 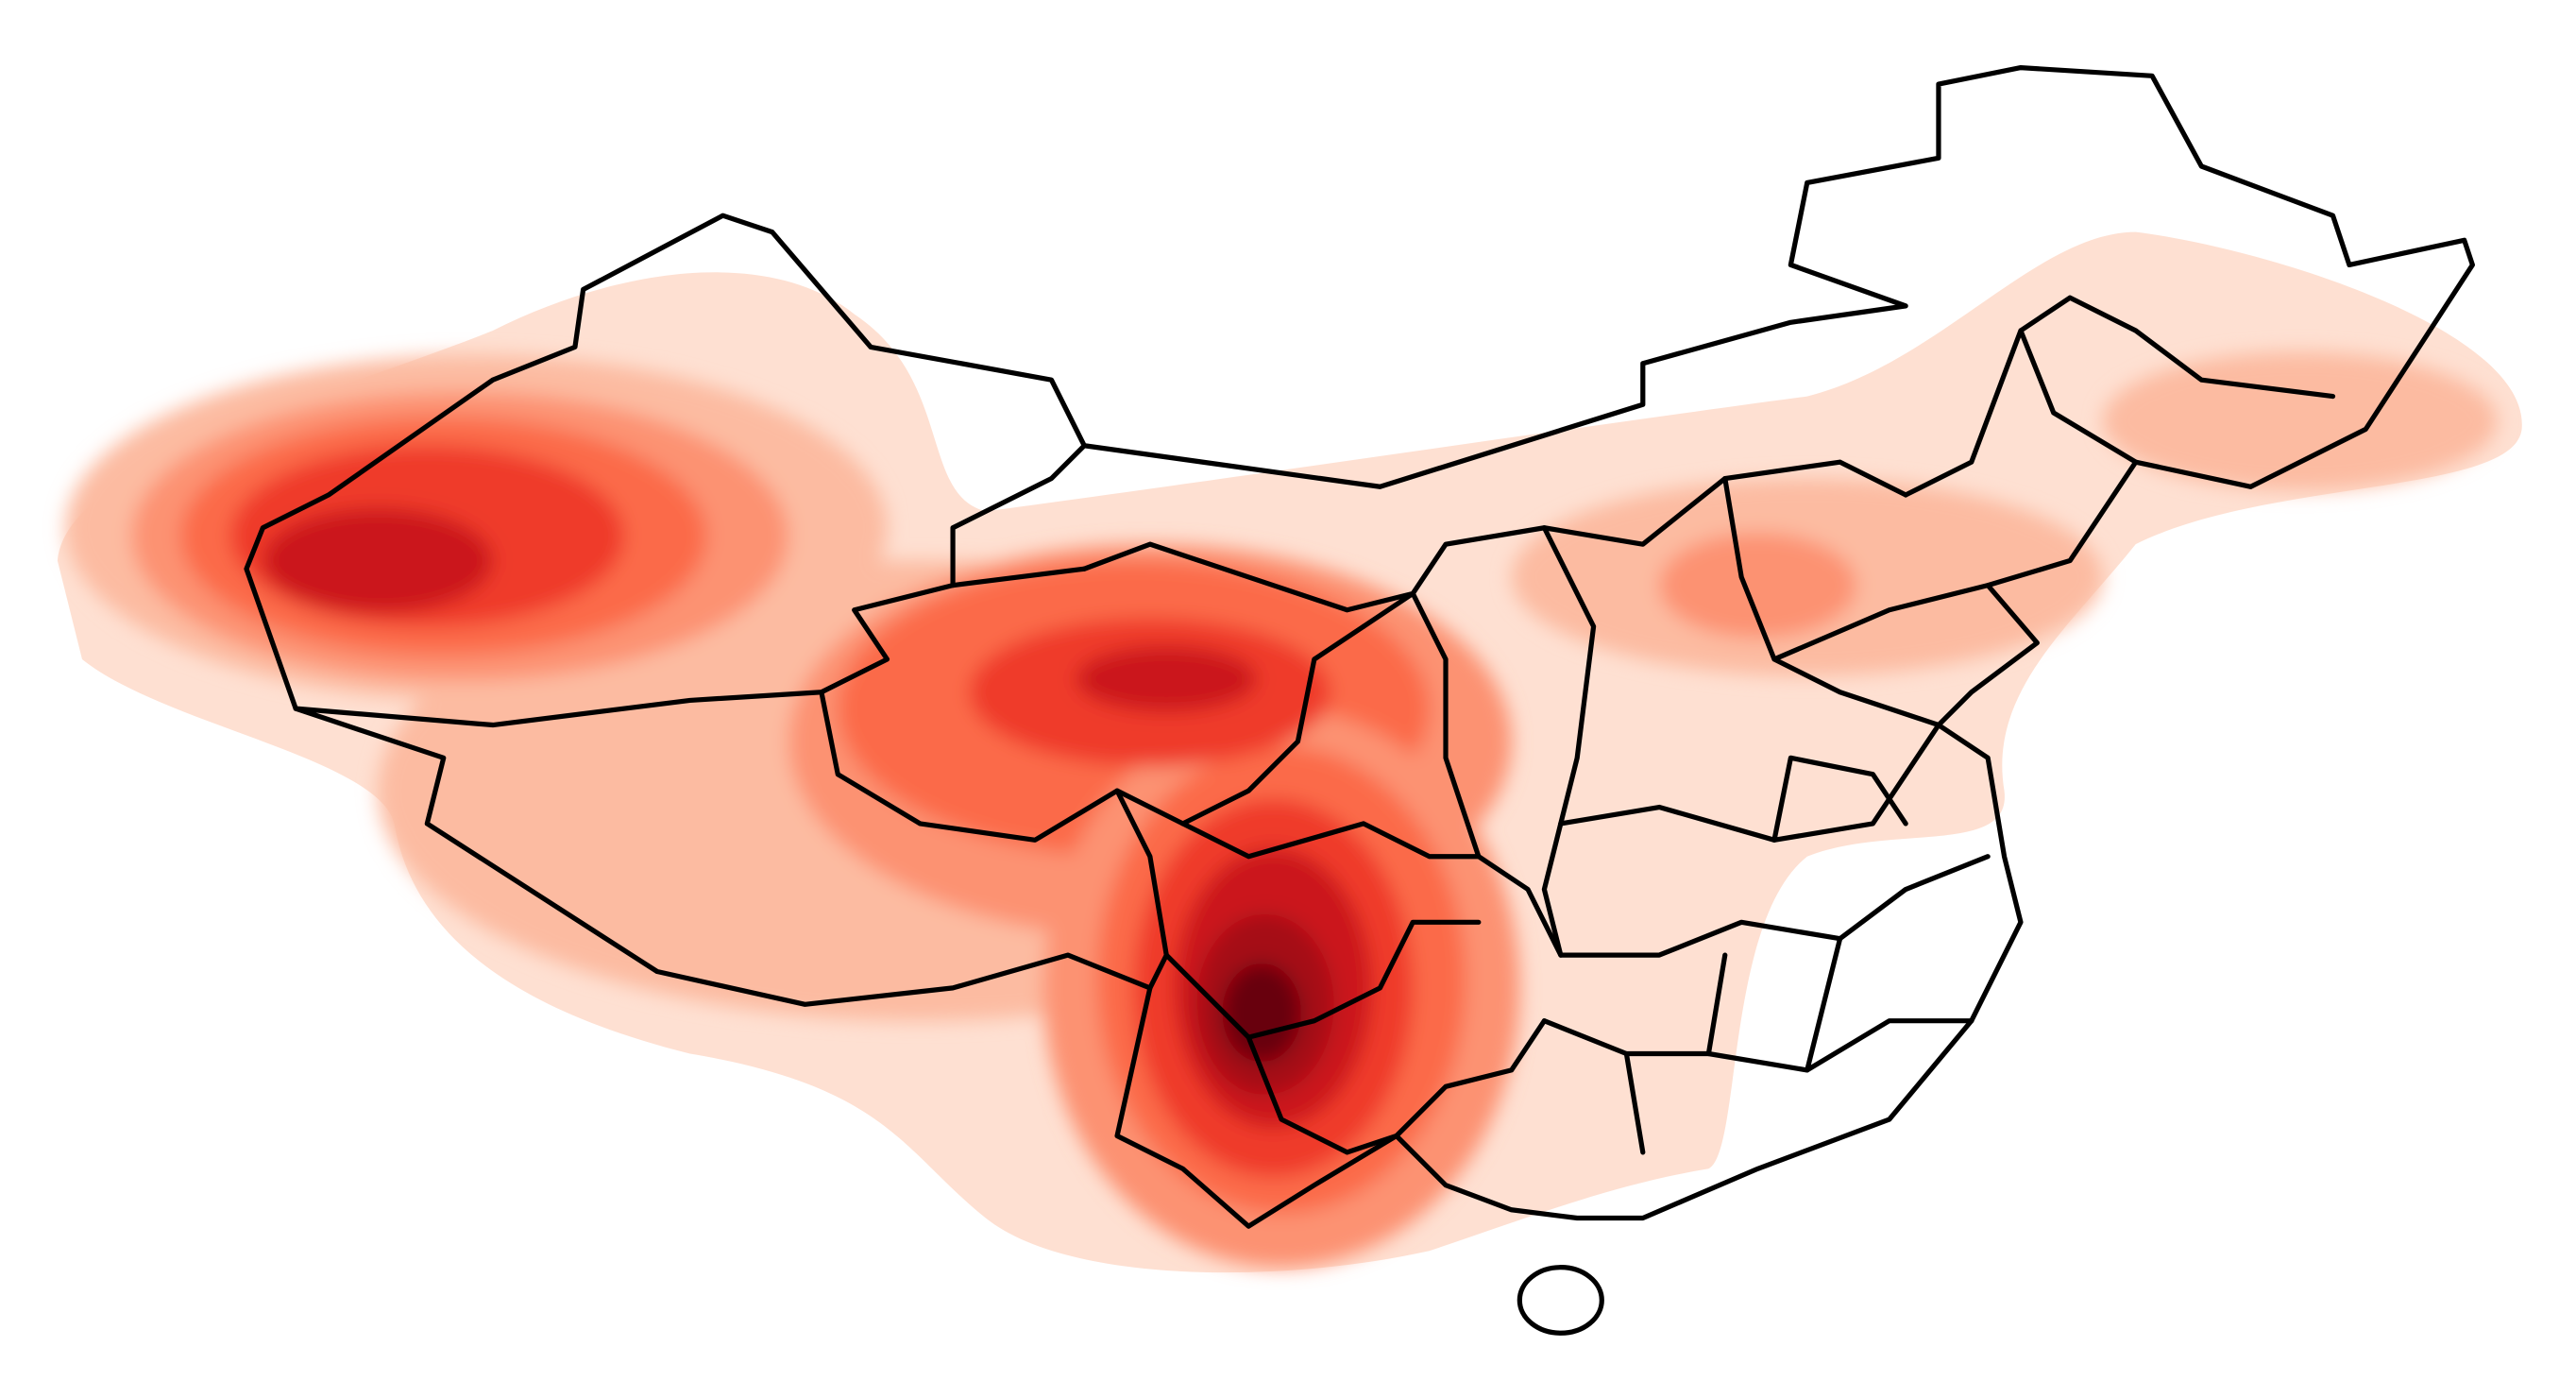 I want to click on island-border, so click(x=1560, y=1300).